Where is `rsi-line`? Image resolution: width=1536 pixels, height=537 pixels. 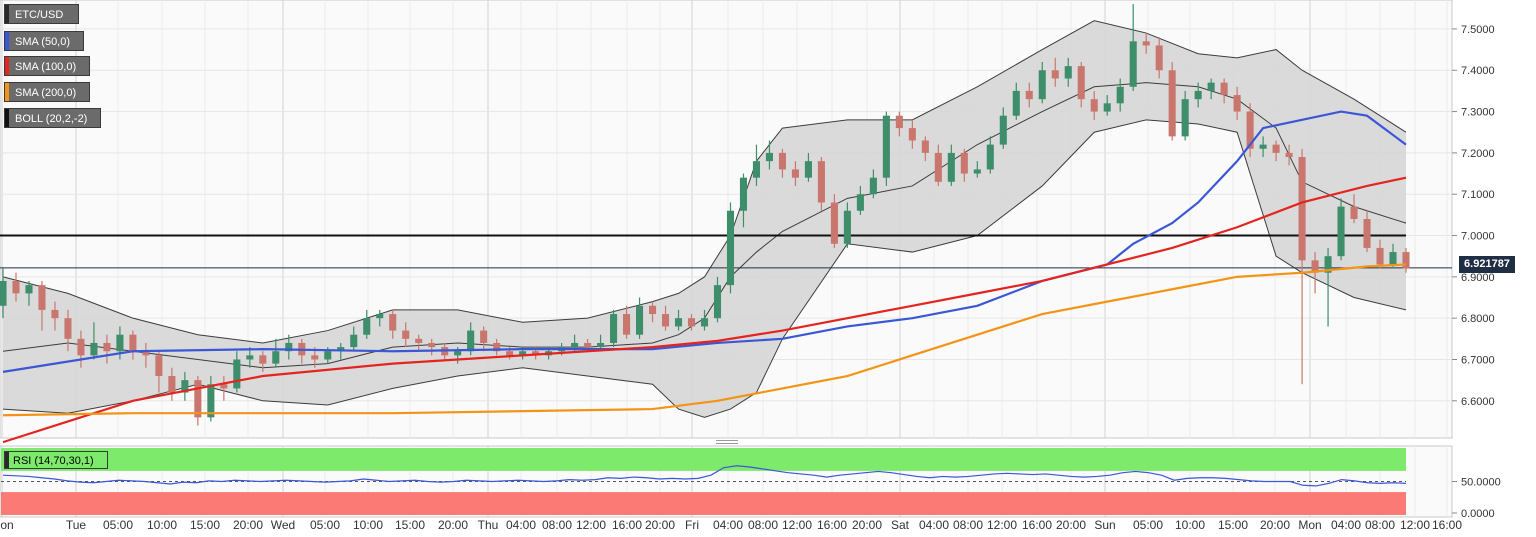 rsi-line is located at coordinates (704, 476).